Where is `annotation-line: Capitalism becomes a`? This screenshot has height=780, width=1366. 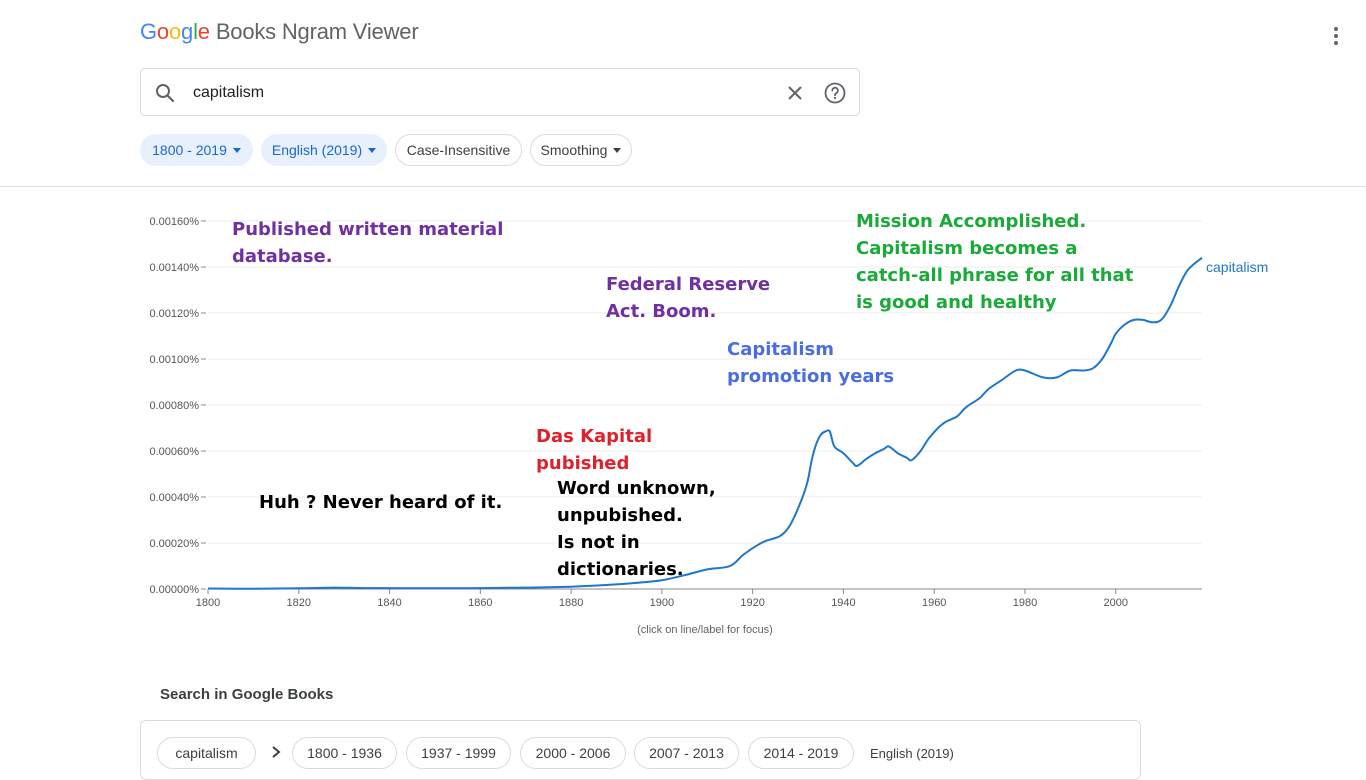
annotation-line: Capitalism becomes a is located at coordinates (967, 248).